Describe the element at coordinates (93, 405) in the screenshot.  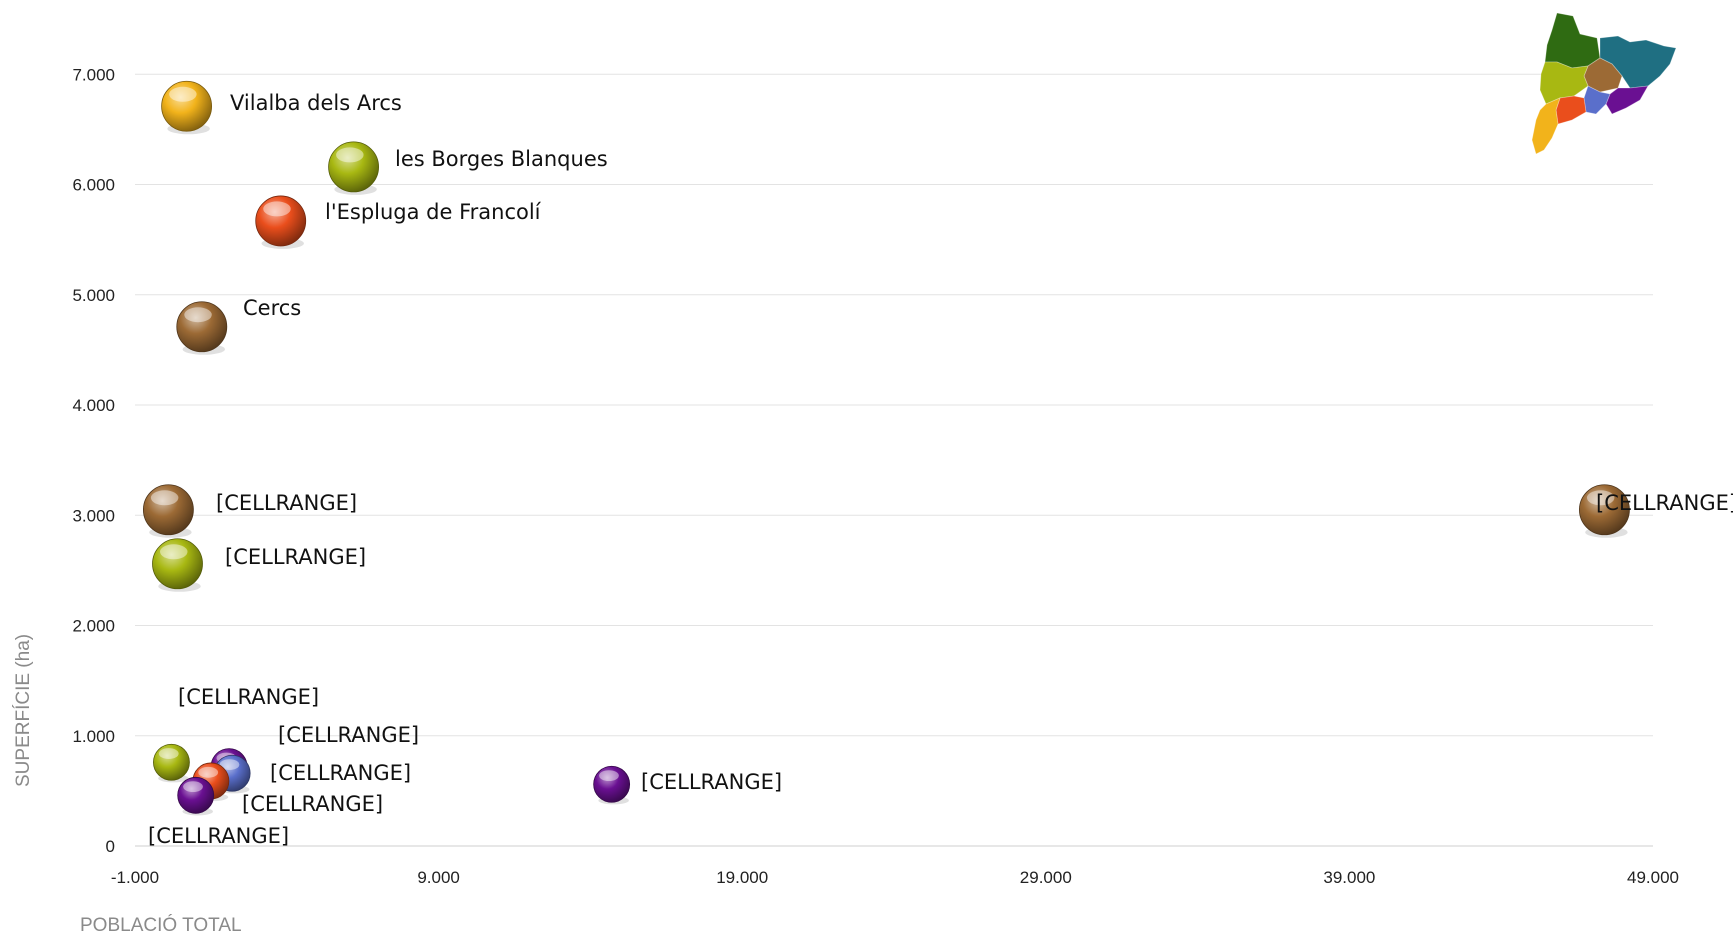
I see `y-tick-label: 4.000` at that location.